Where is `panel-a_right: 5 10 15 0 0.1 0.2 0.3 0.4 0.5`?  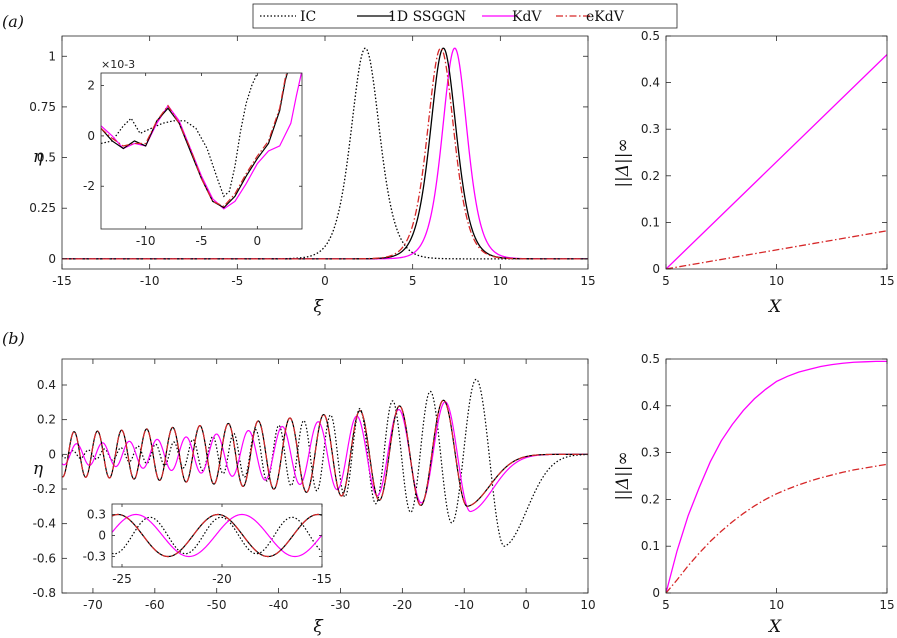 panel-a_right: 5 10 15 0 0.1 0.2 0.3 0.4 0.5 is located at coordinates (768, 158).